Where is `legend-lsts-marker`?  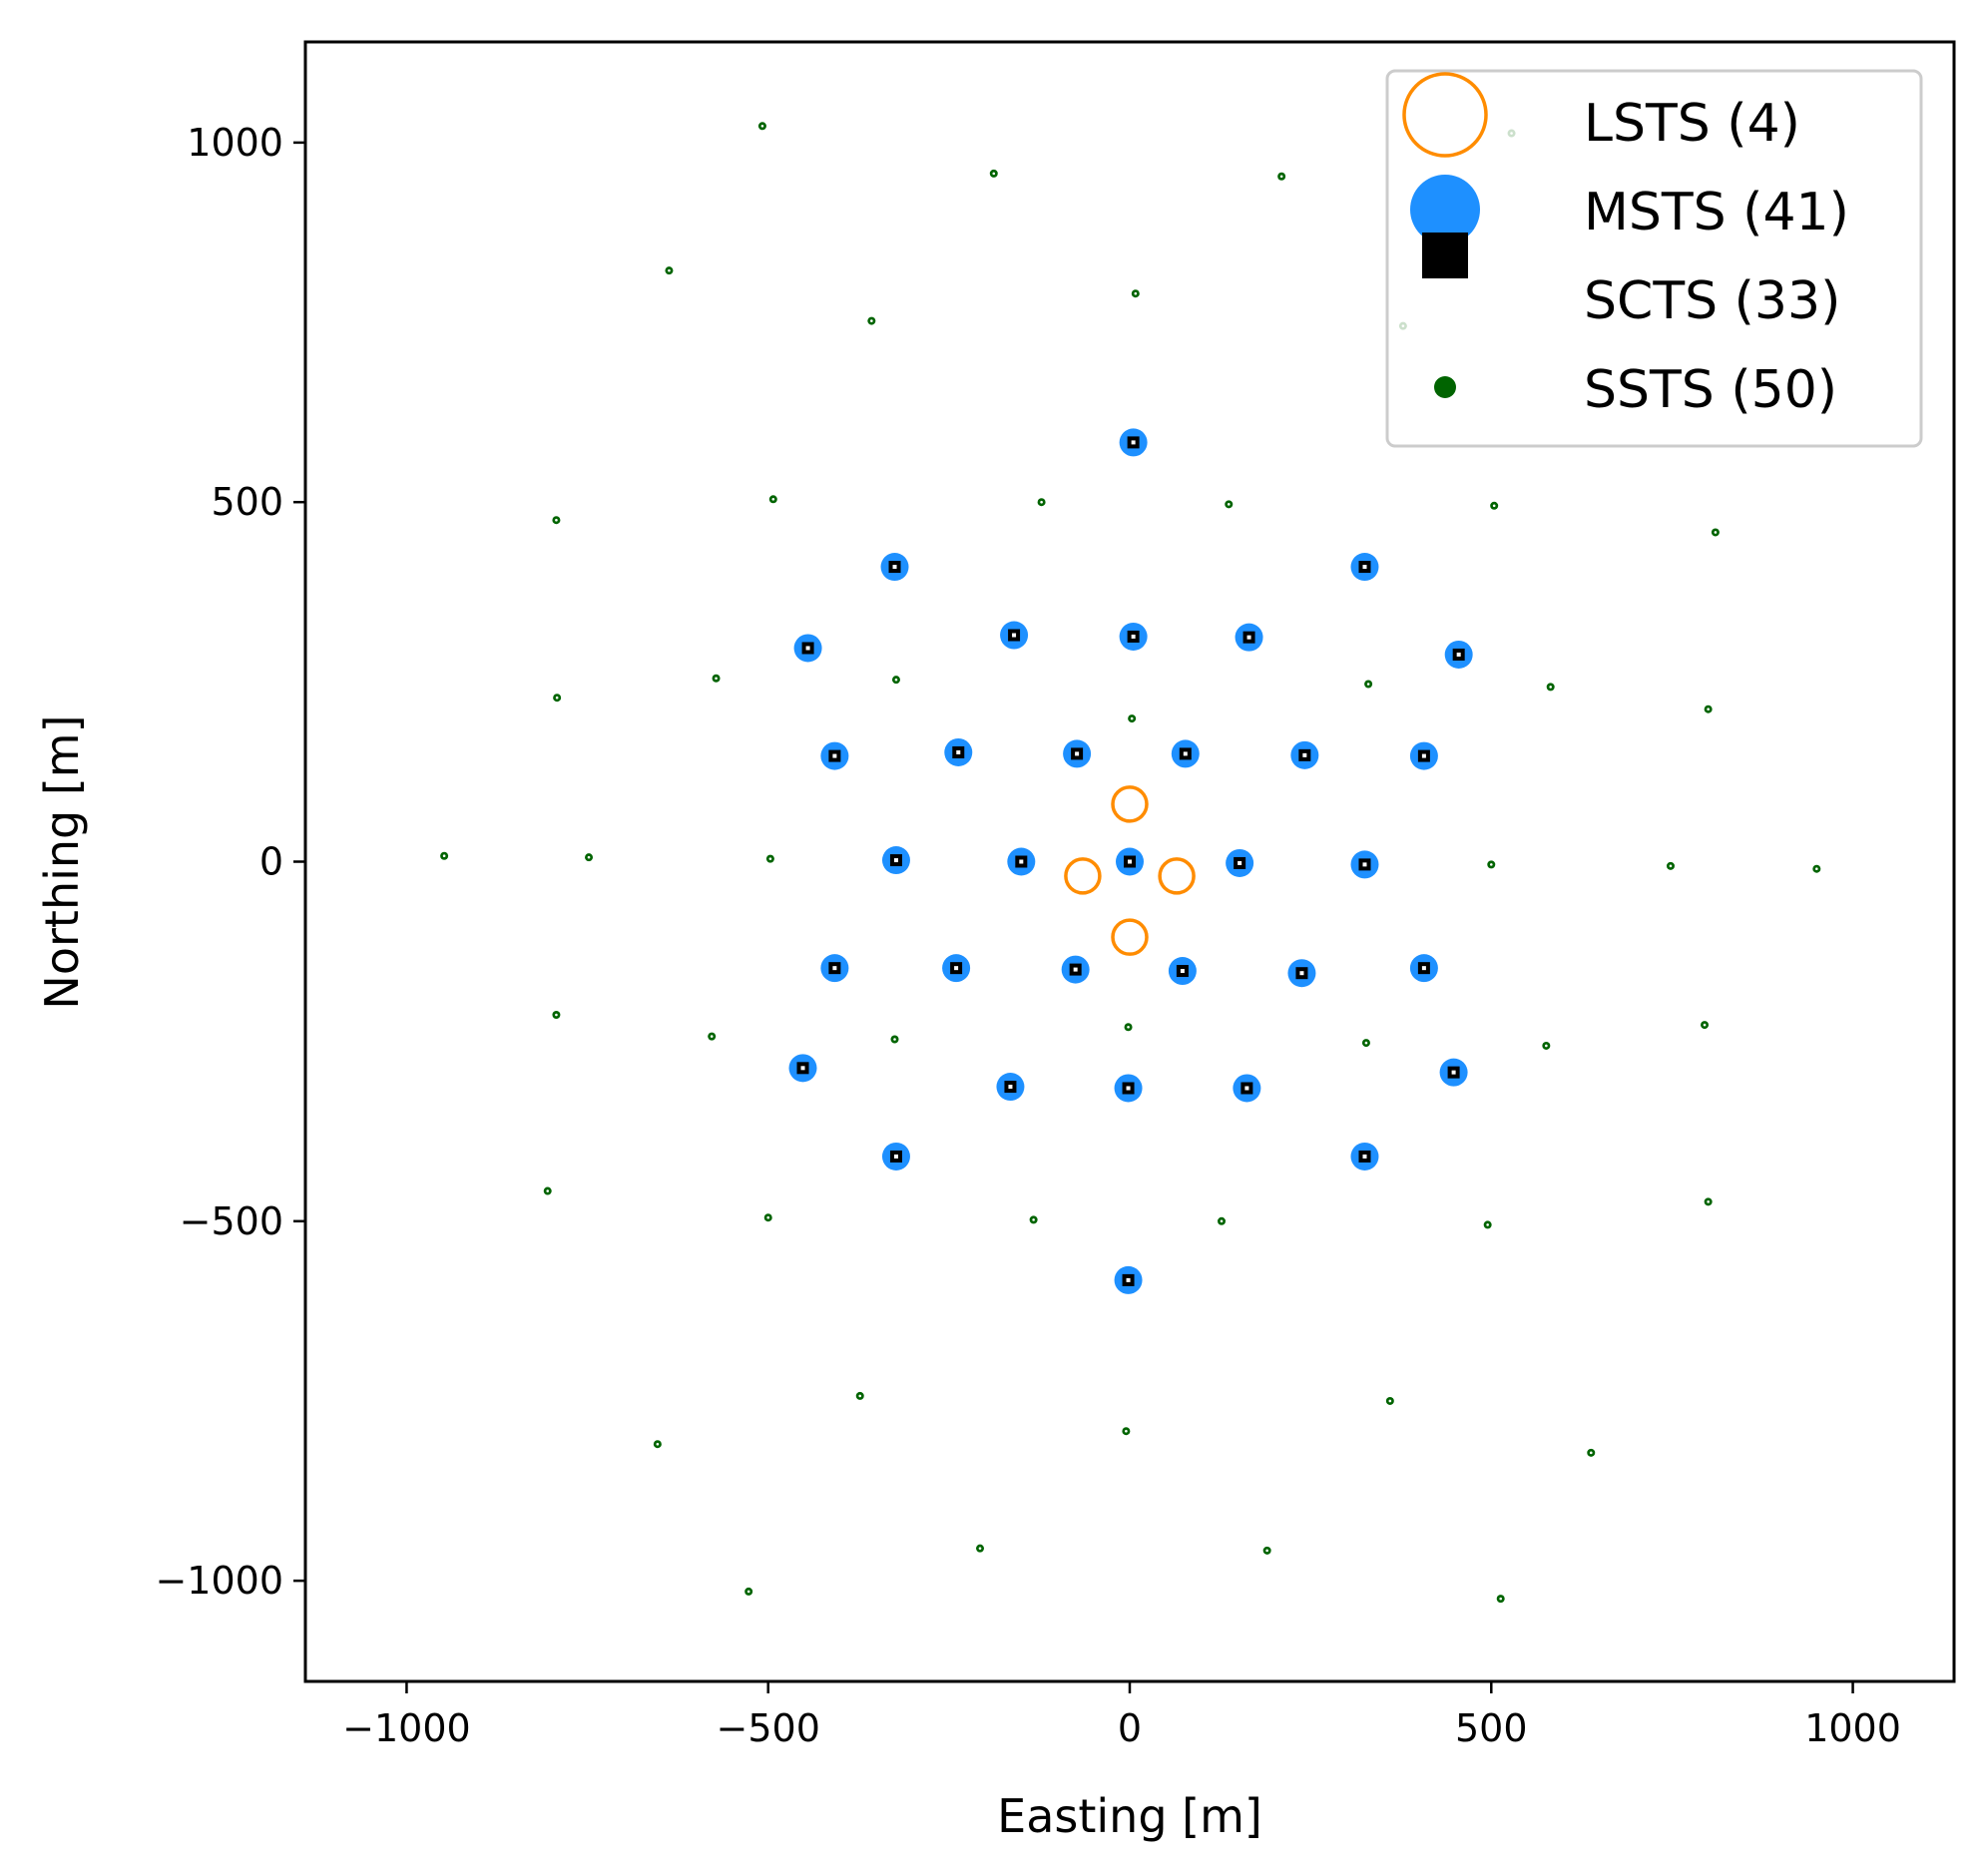
legend-lsts-marker is located at coordinates (1445, 115).